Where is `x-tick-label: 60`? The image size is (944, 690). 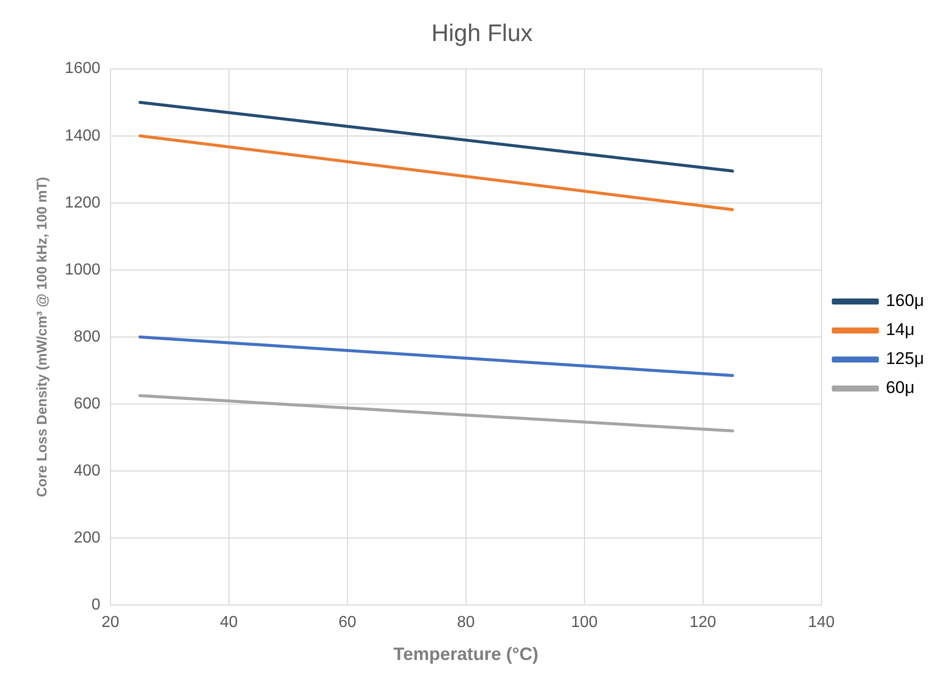 x-tick-label: 60 is located at coordinates (347, 623).